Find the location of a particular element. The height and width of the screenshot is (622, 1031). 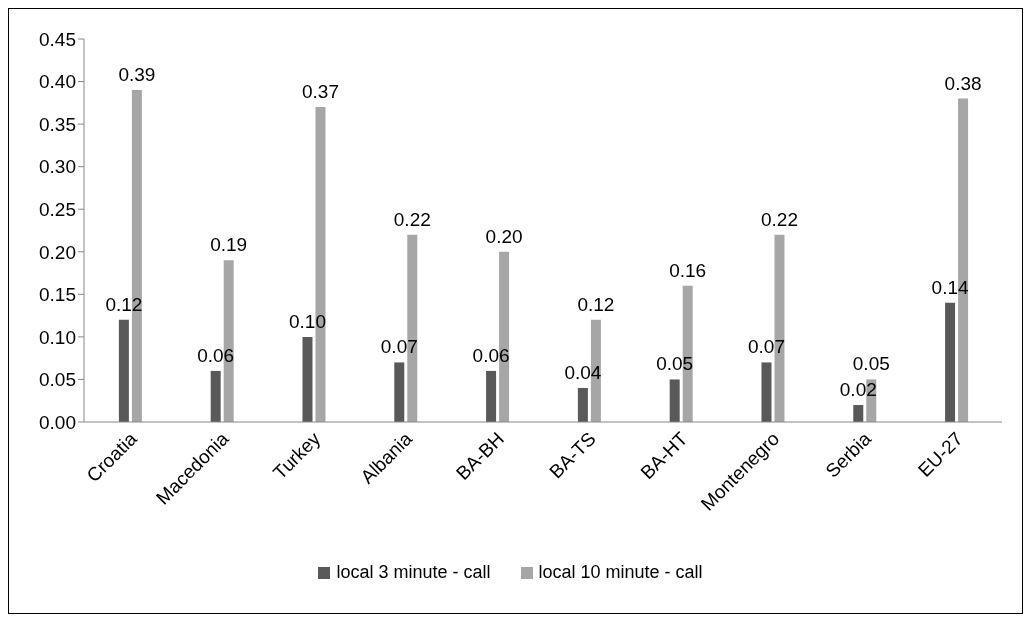

y-tick-label: 0.40 is located at coordinates (57, 82).